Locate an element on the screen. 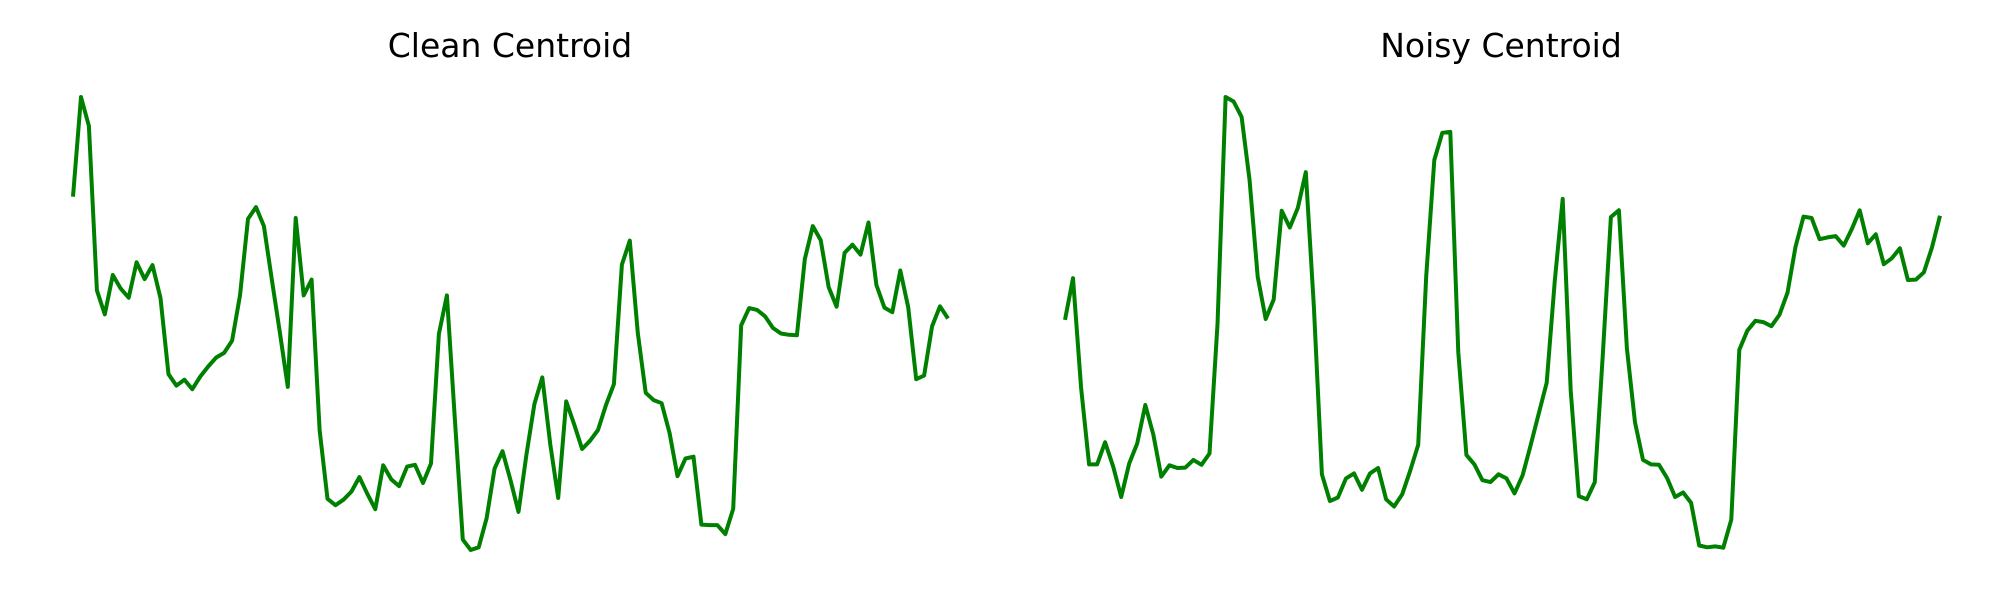  chart-title: Clean Centroid is located at coordinates (510, 45).